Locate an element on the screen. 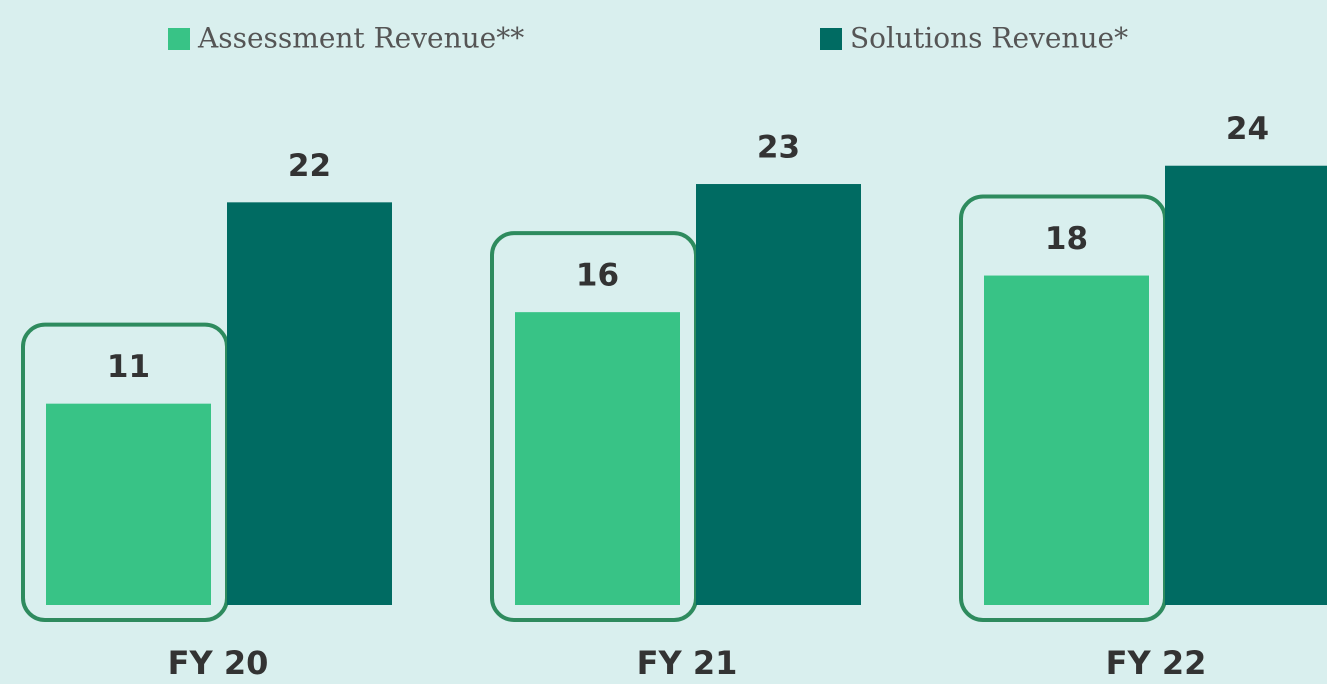 The width and height of the screenshot is (1327, 684). legend-label: Assessment Revenue** is located at coordinates (360, 38).